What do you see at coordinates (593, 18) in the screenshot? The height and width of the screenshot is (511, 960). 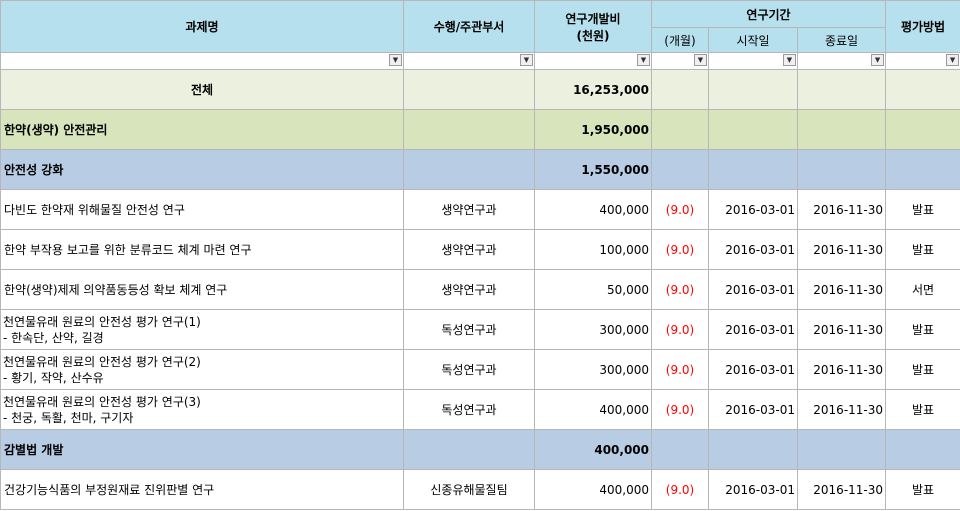 I see `header-budget-line1: 연구개발비` at bounding box center [593, 18].